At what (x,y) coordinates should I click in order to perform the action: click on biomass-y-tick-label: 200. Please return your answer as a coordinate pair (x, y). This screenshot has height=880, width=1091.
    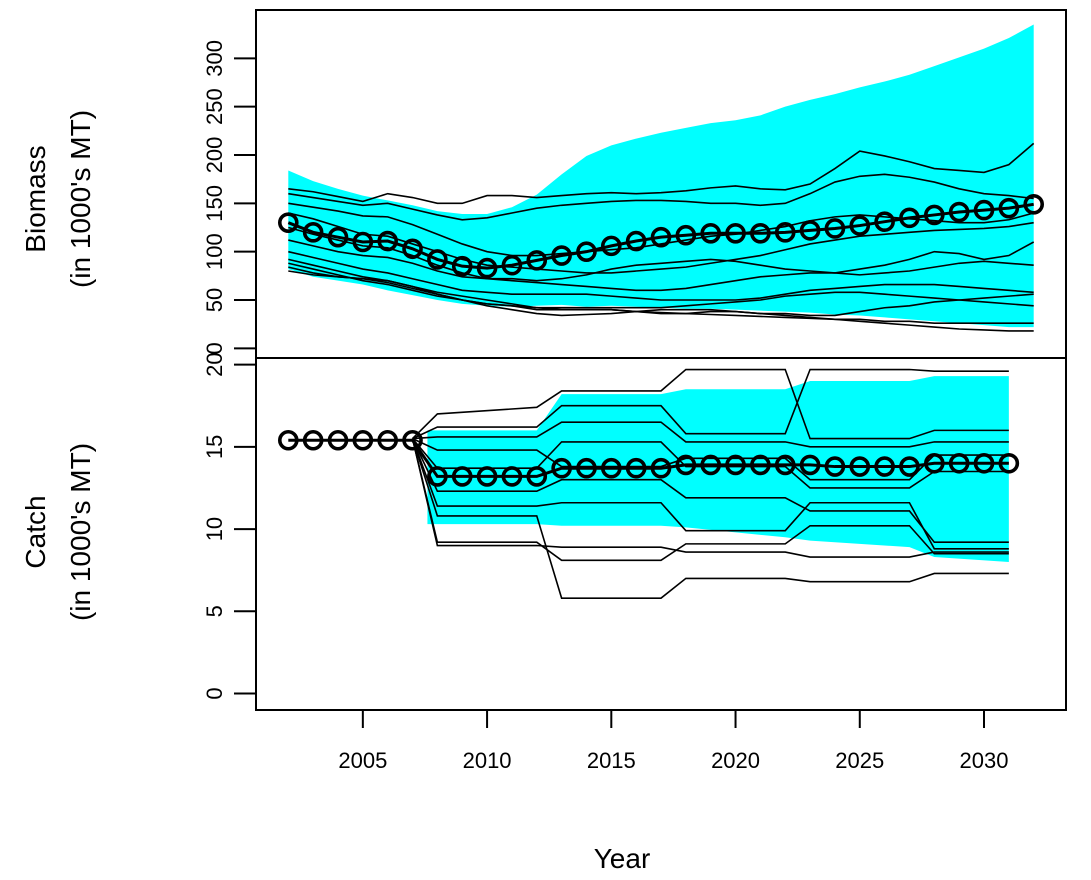
    Looking at the image, I should click on (214, 155).